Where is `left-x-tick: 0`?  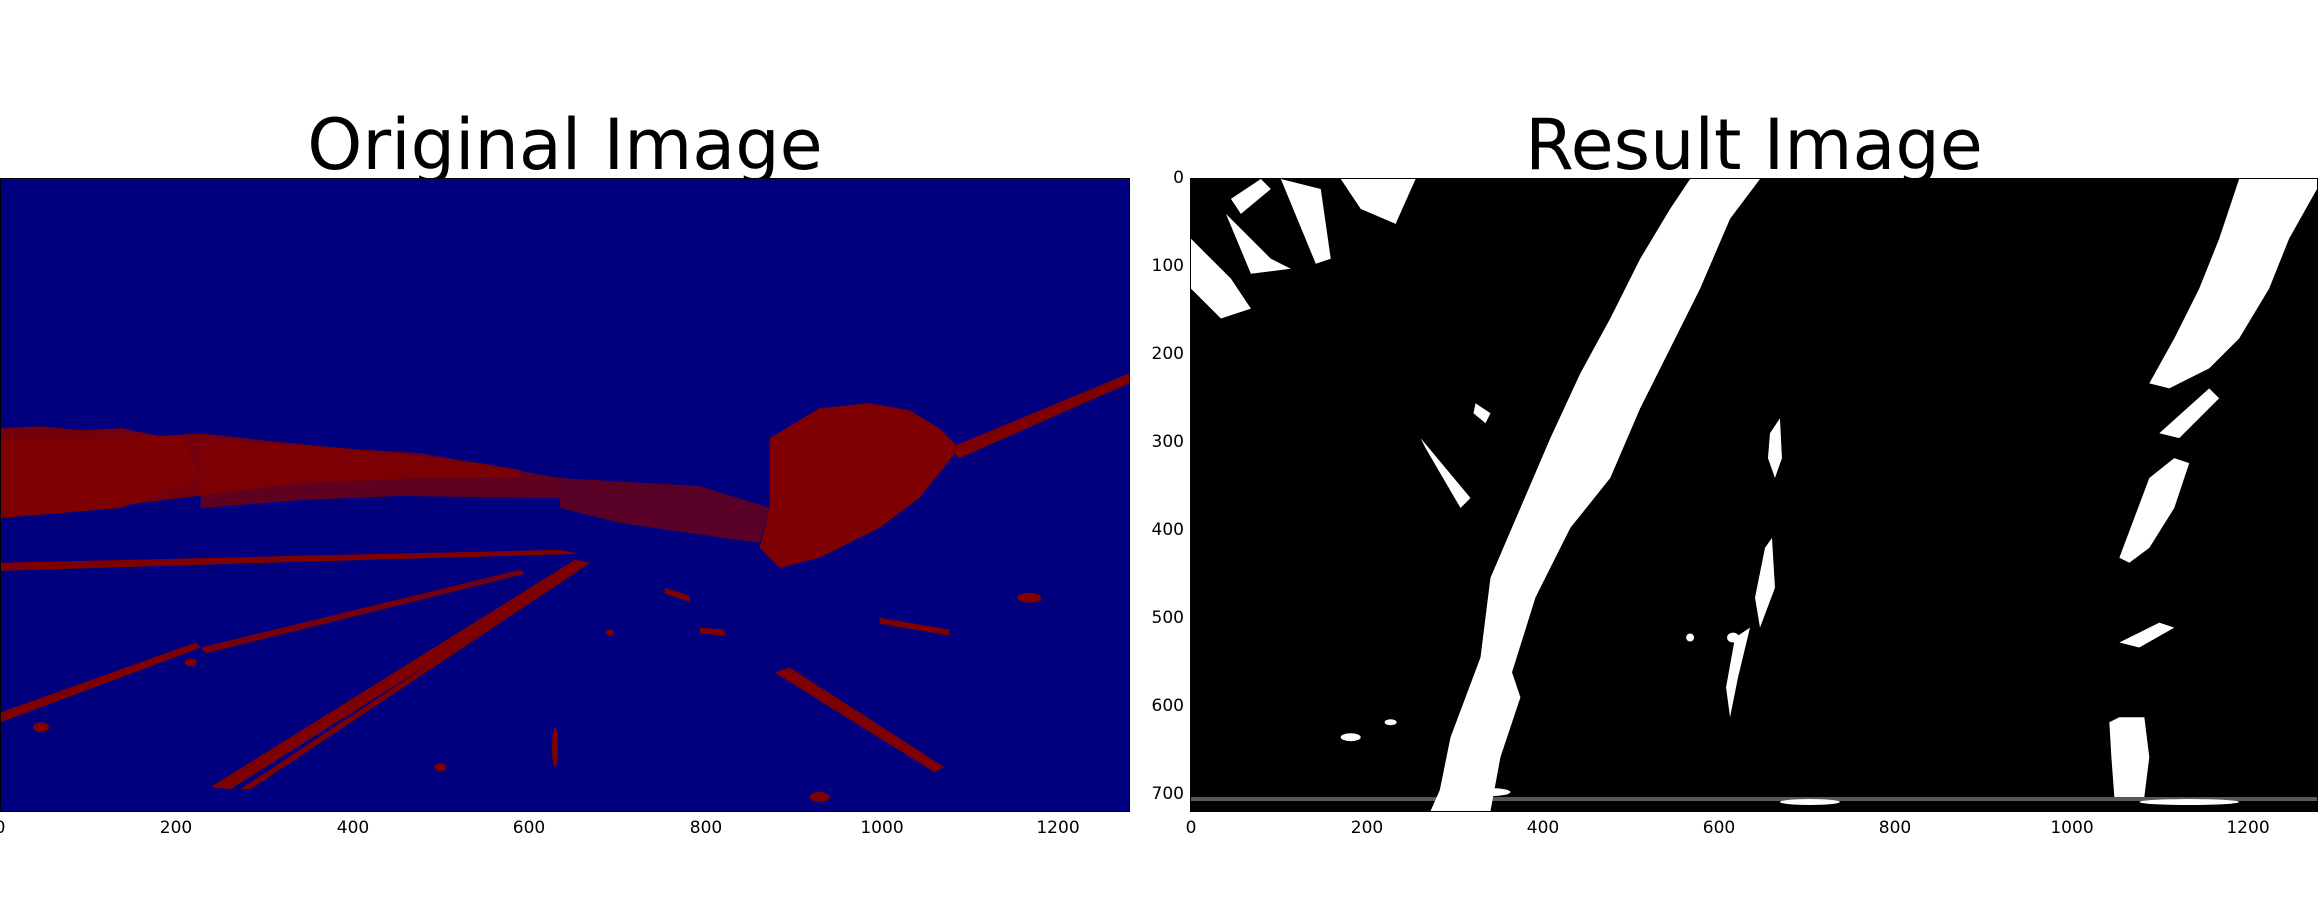
left-x-tick: 0 is located at coordinates (2, 828).